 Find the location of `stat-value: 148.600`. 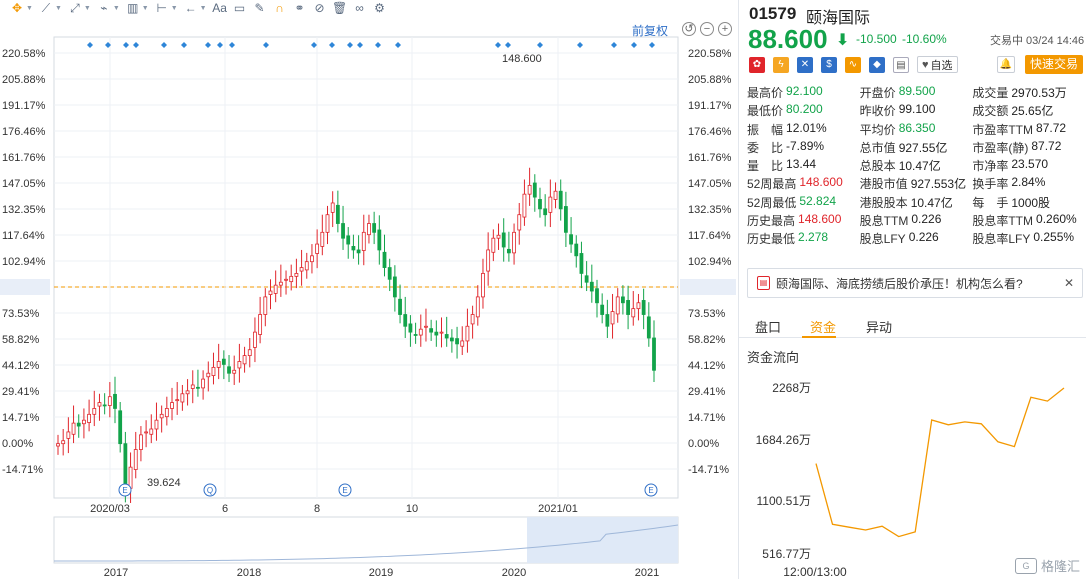

stat-value: 148.600 is located at coordinates (820, 219).